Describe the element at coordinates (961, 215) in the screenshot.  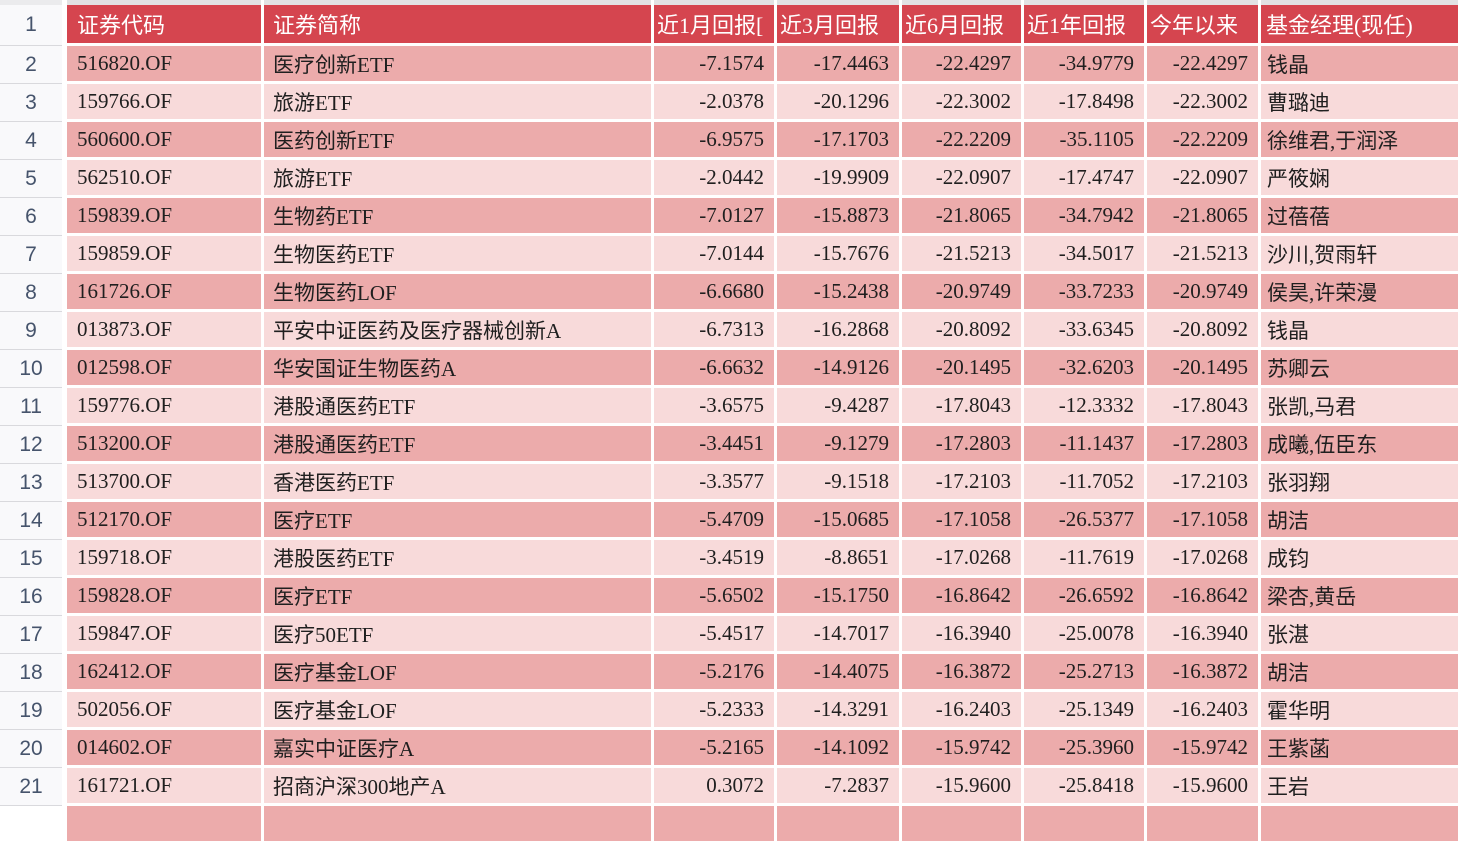
I see `cell-m6: -21.8065` at that location.